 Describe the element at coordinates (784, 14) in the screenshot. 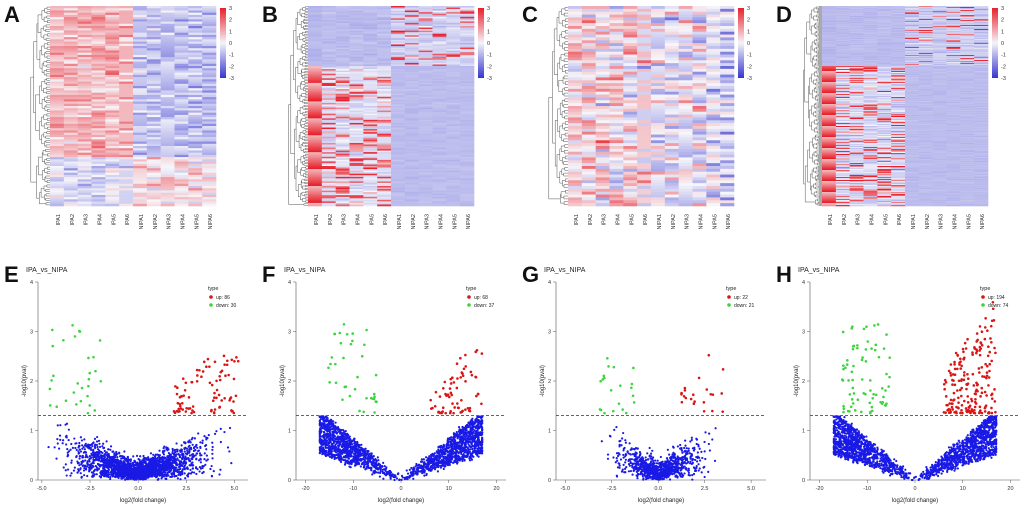

I see `panel-label-d: D` at that location.